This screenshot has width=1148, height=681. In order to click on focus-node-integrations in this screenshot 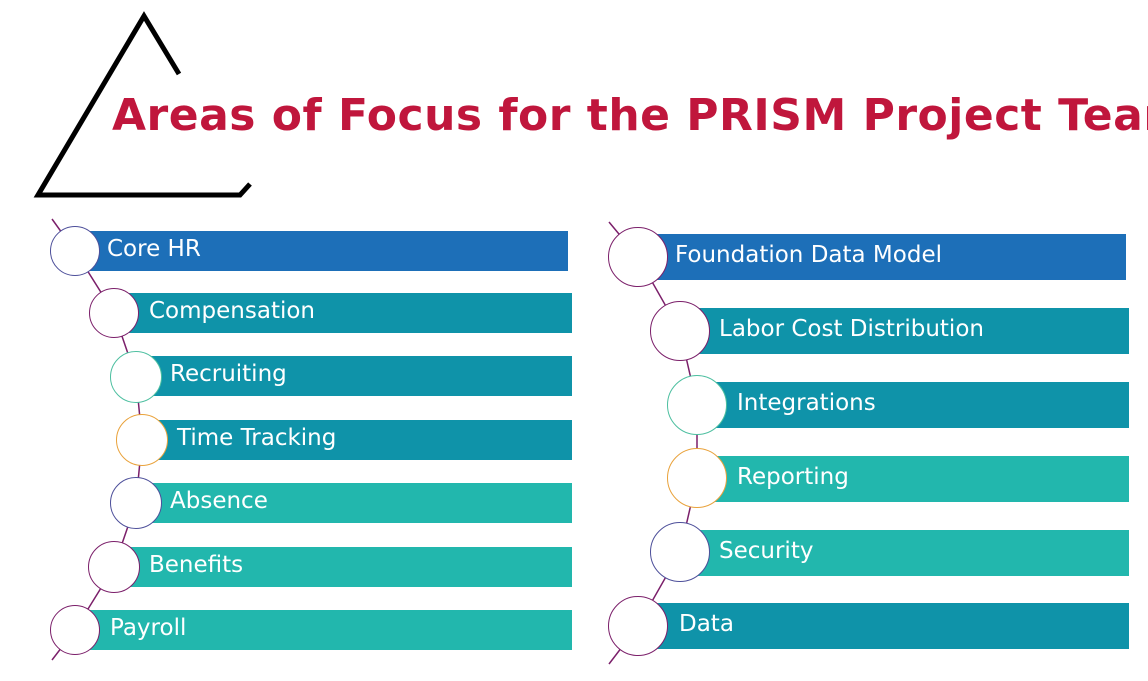, I will do `click(697, 405)`.